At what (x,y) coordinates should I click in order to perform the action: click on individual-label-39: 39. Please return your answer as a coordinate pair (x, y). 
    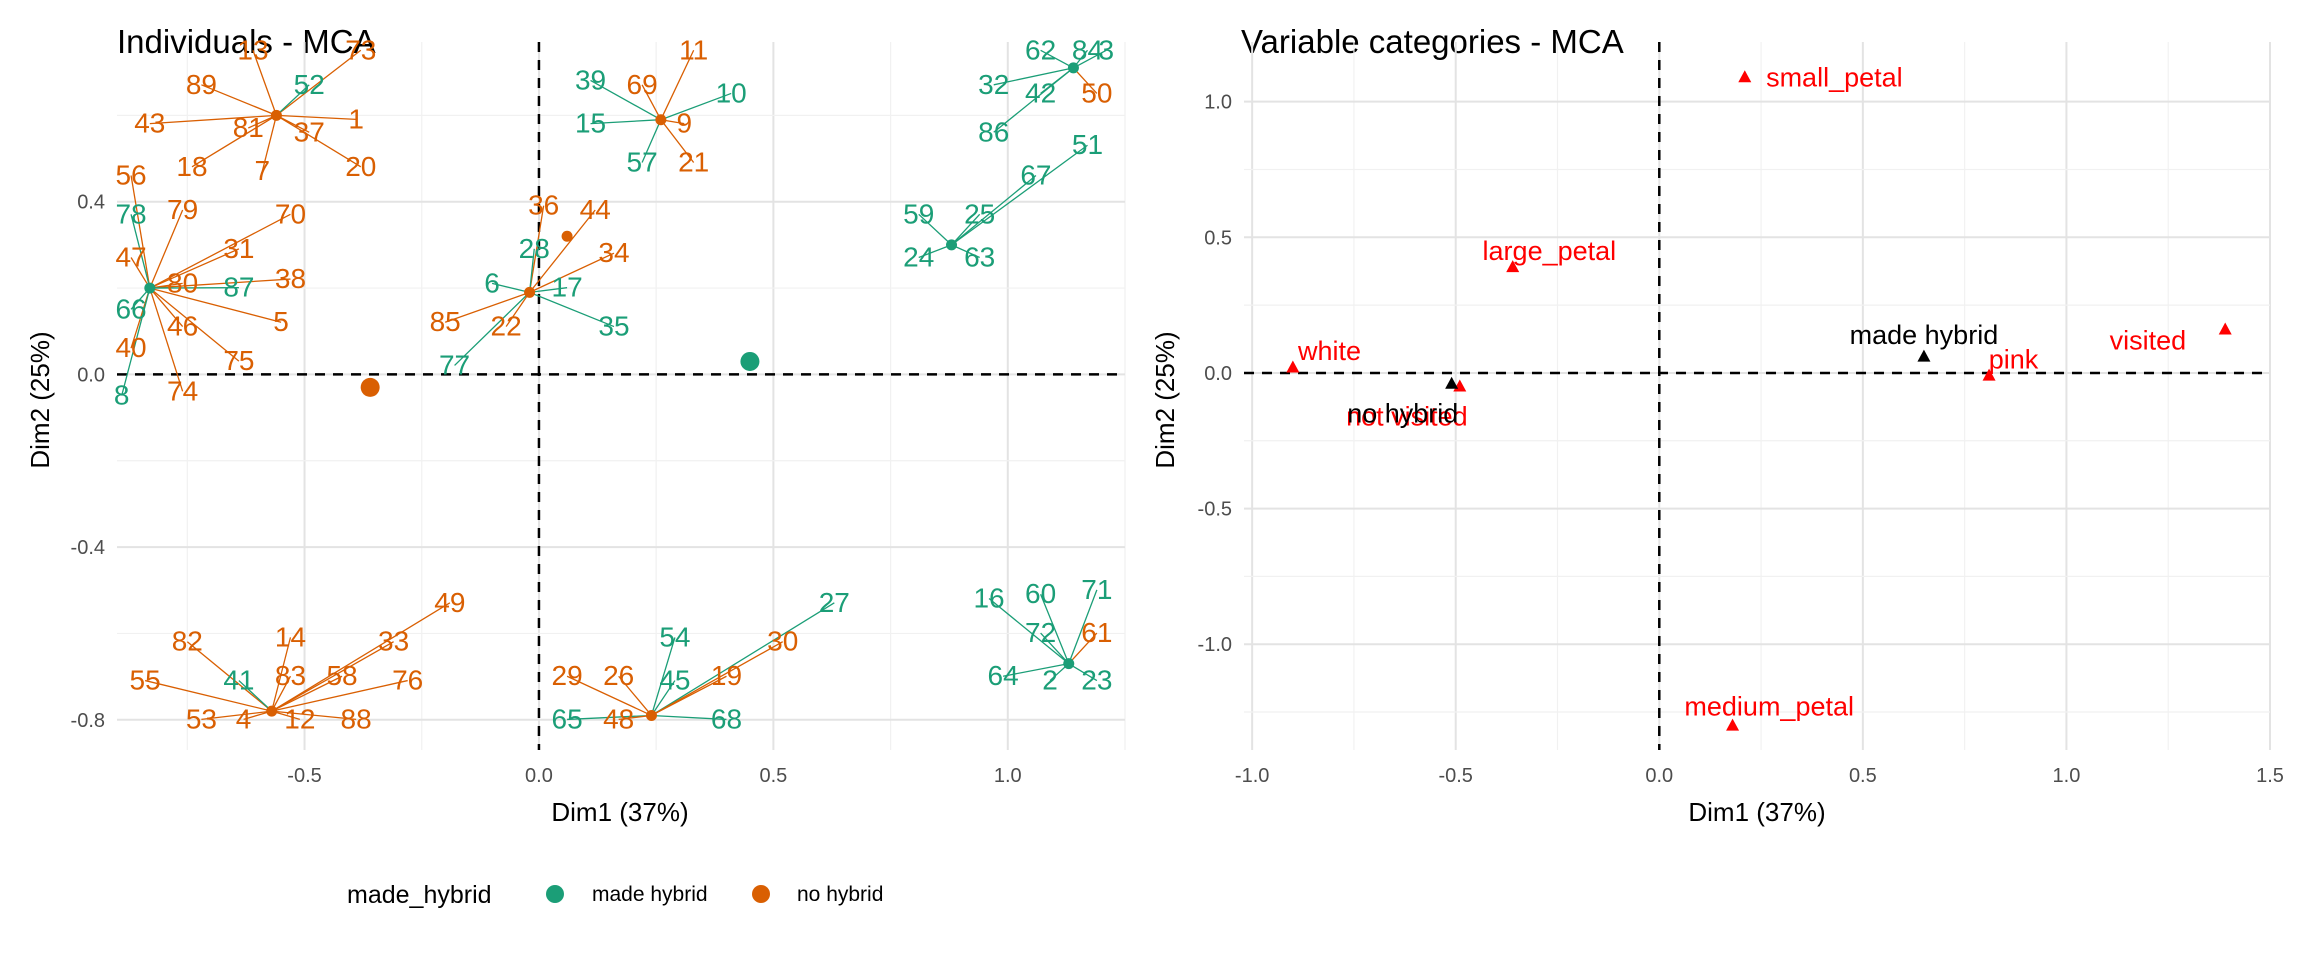
    Looking at the image, I should click on (590, 79).